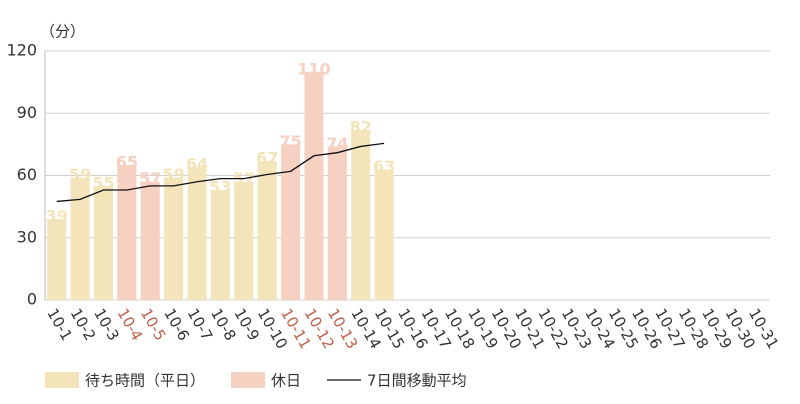 This screenshot has width=800, height=404. What do you see at coordinates (150, 178) in the screenshot?
I see `data-label: 57` at bounding box center [150, 178].